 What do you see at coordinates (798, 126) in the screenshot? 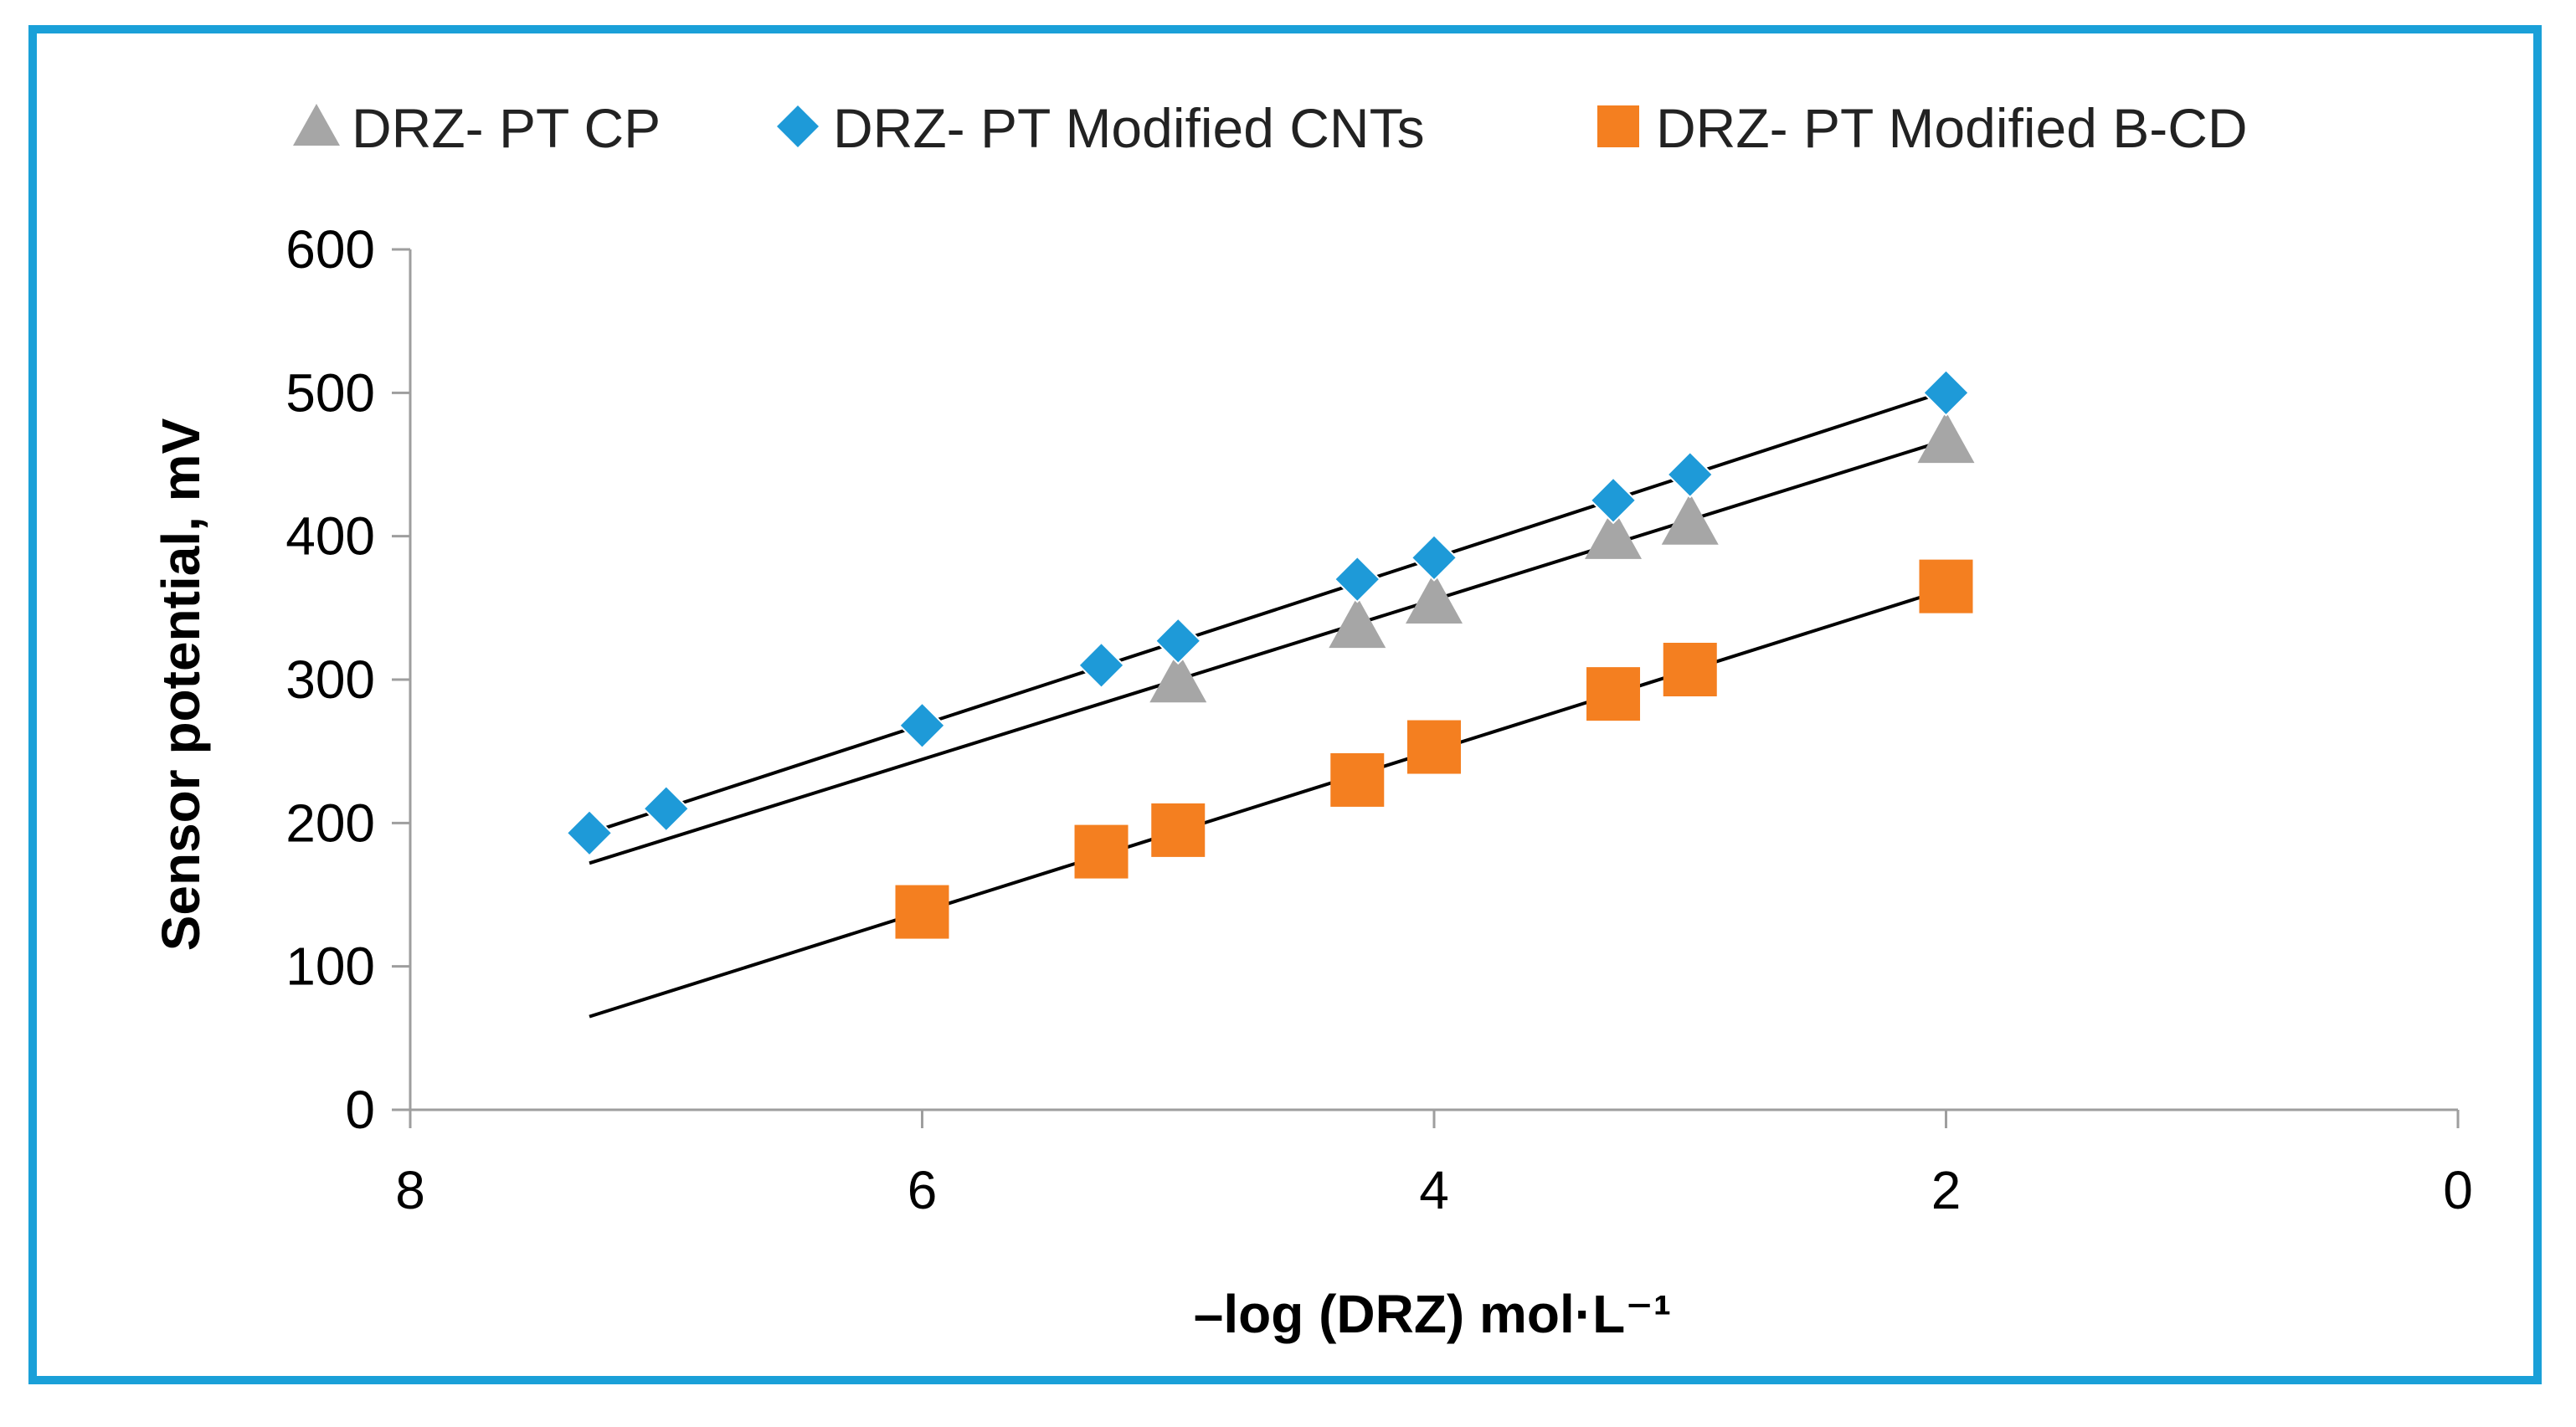
I see `legend-marker-diamond` at bounding box center [798, 126].